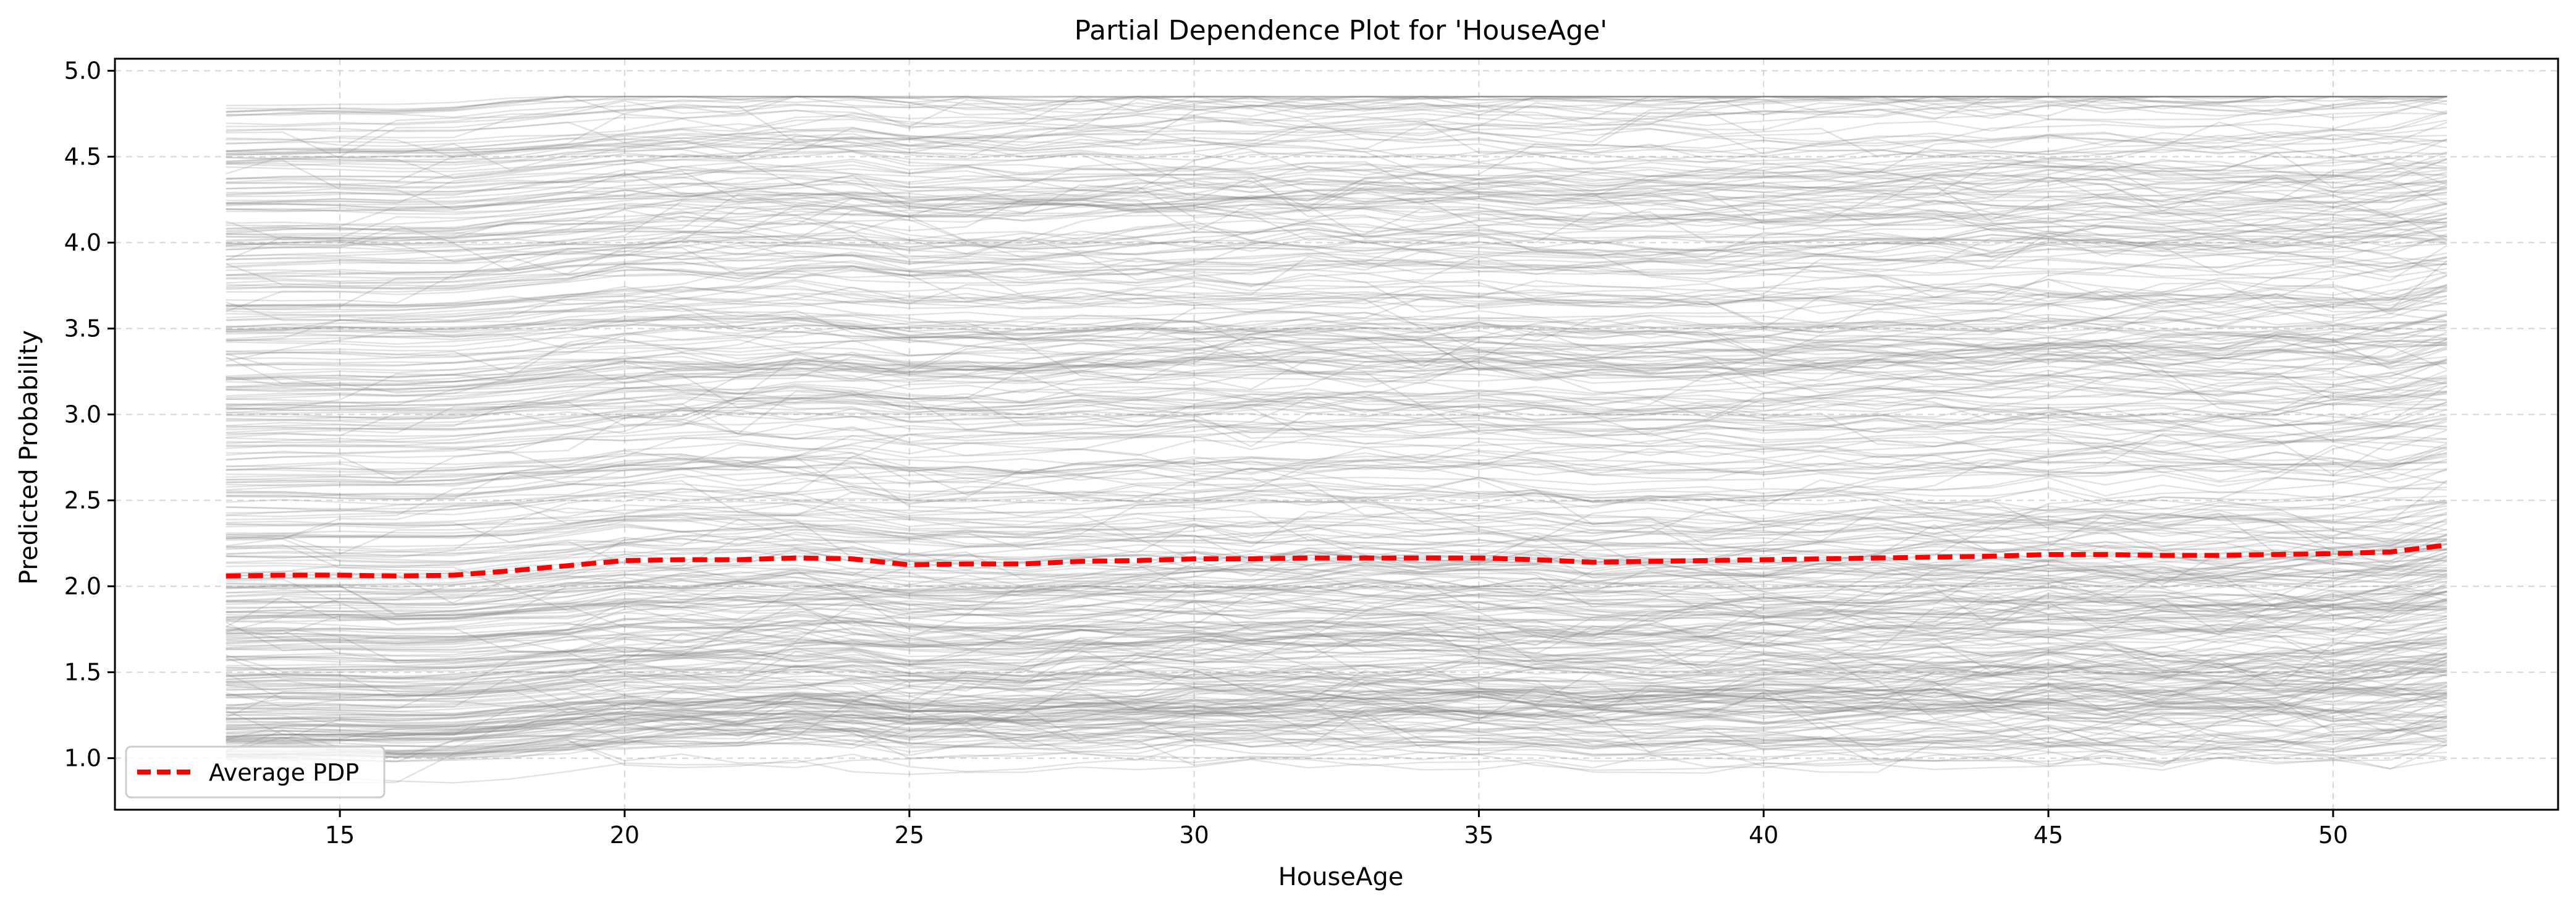  I want to click on y-tick-label: 5.0, so click(82, 70).